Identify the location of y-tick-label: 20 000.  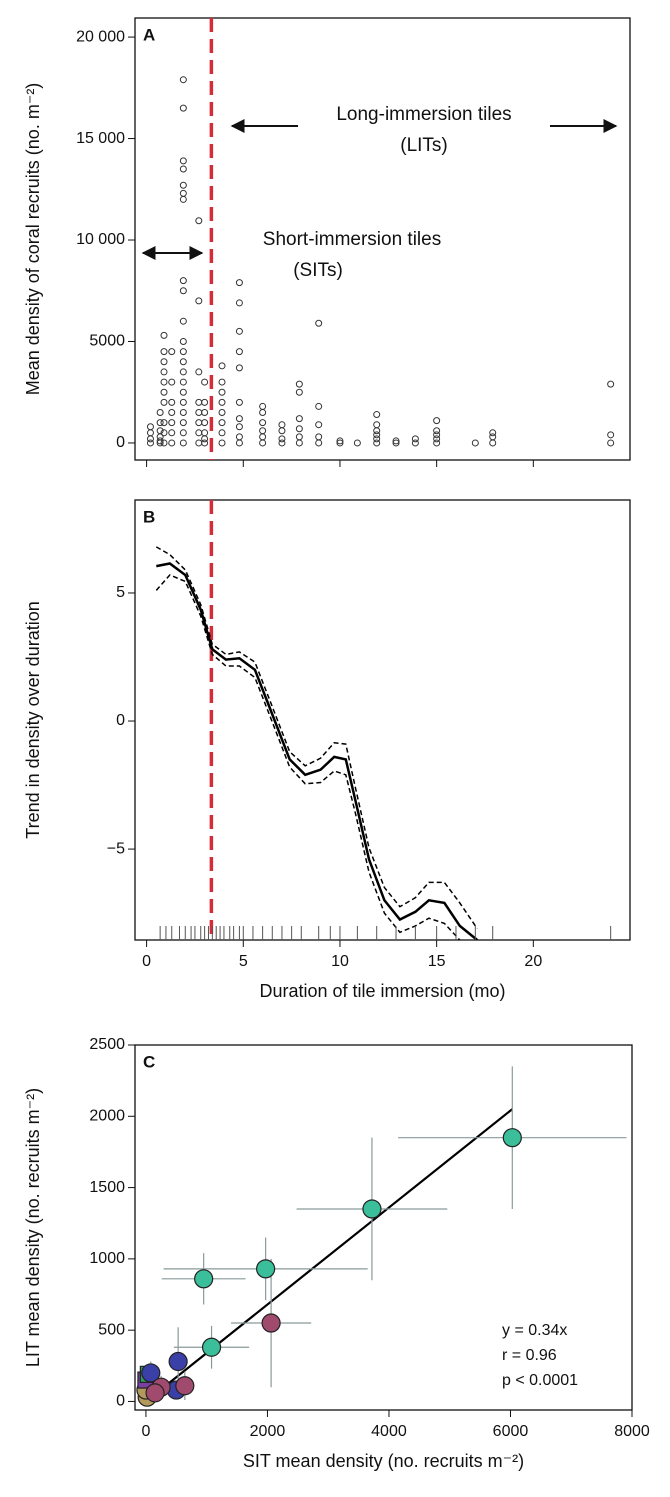
(100, 36).